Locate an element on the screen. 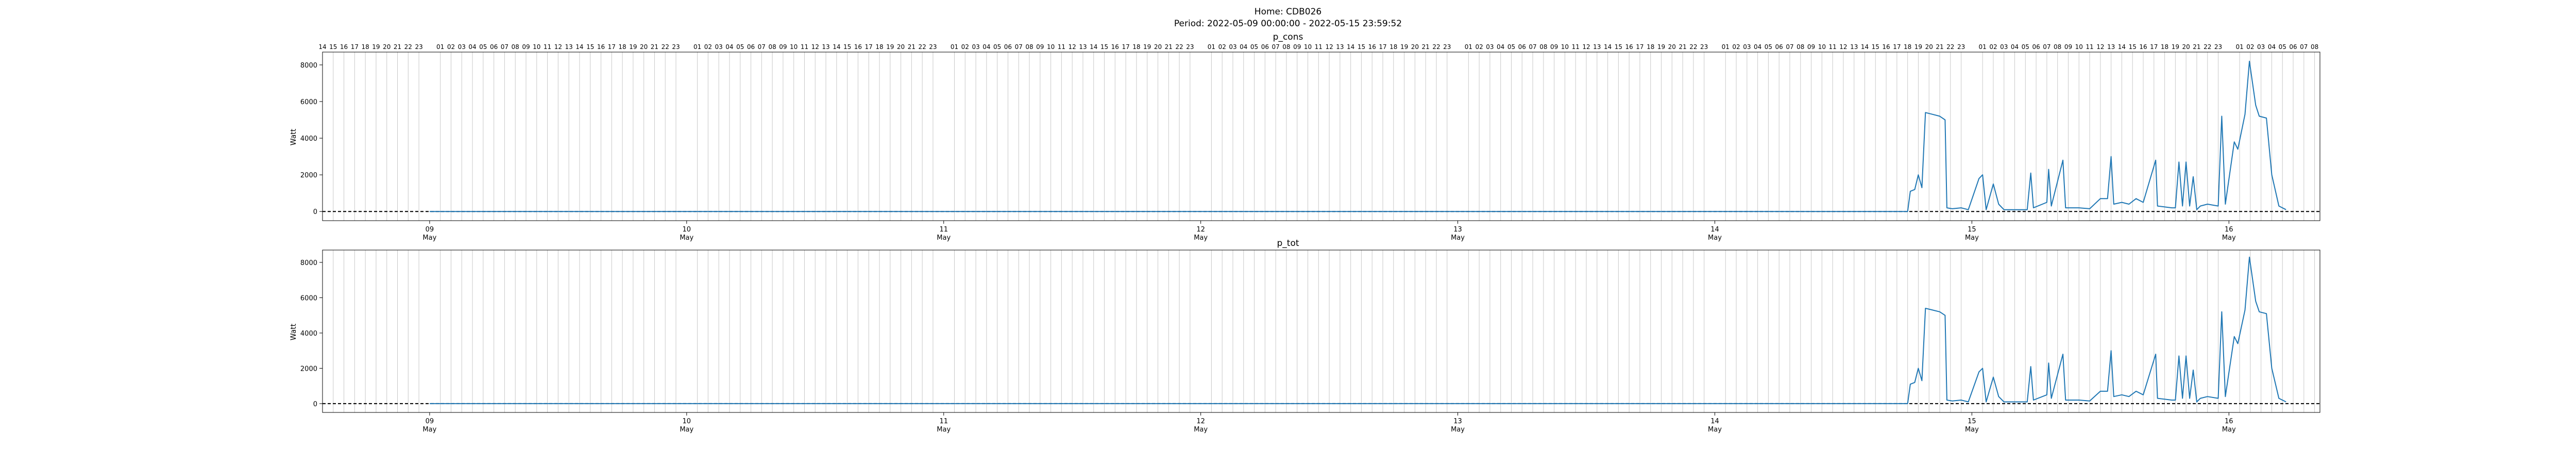 The height and width of the screenshot is (464, 2576). y-tick-label: 0 is located at coordinates (315, 212).